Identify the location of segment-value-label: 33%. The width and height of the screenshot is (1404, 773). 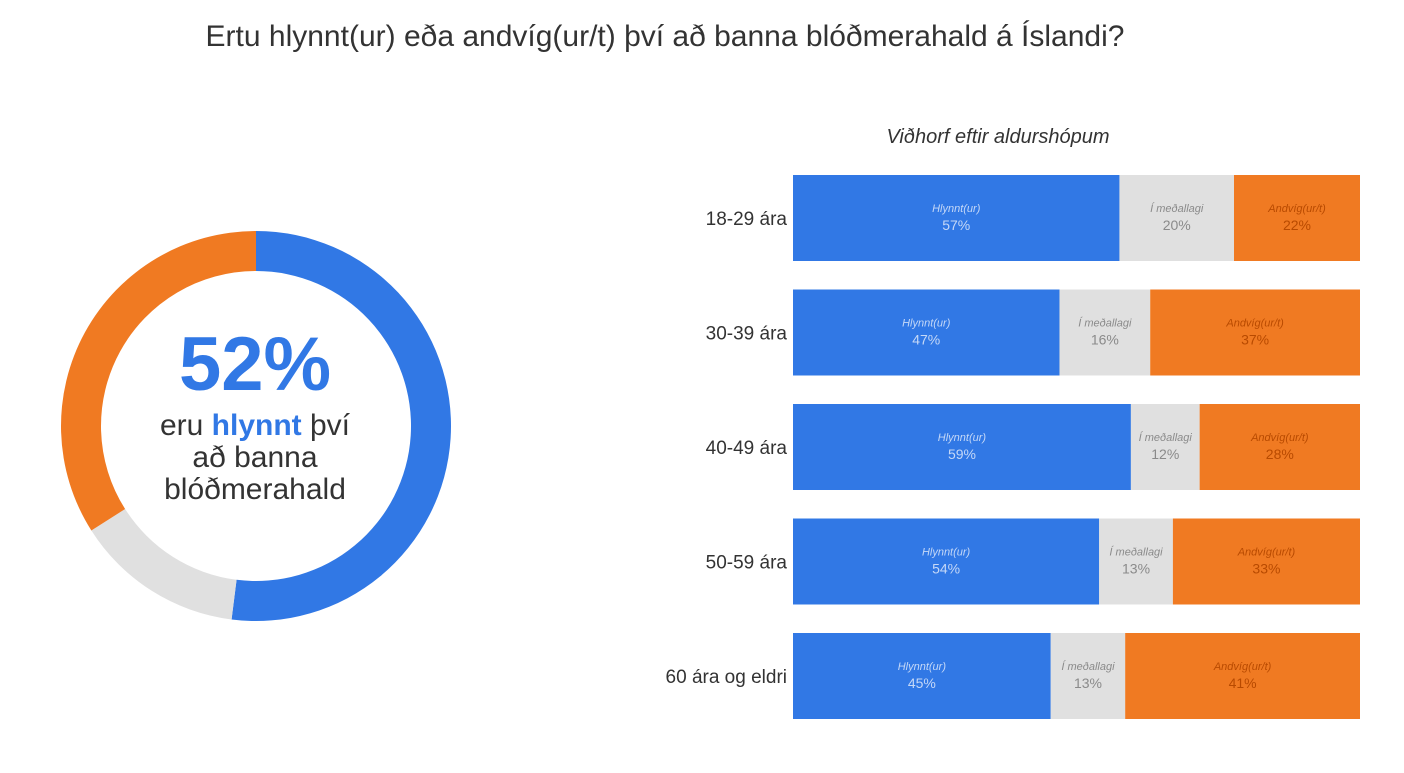
(1266, 569).